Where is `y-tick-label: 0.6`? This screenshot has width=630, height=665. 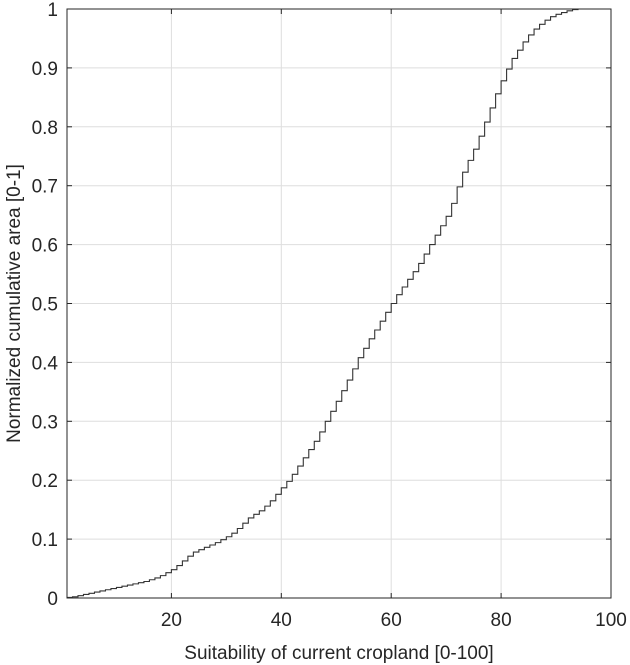 y-tick-label: 0.6 is located at coordinates (45, 246).